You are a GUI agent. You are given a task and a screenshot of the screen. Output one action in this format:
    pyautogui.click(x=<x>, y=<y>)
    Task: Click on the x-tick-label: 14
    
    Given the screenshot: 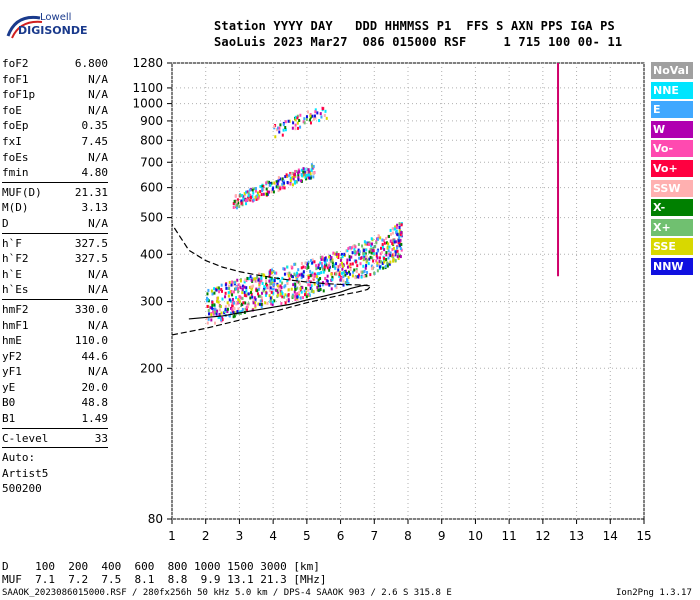 What is the action you would take?
    pyautogui.click(x=610, y=536)
    